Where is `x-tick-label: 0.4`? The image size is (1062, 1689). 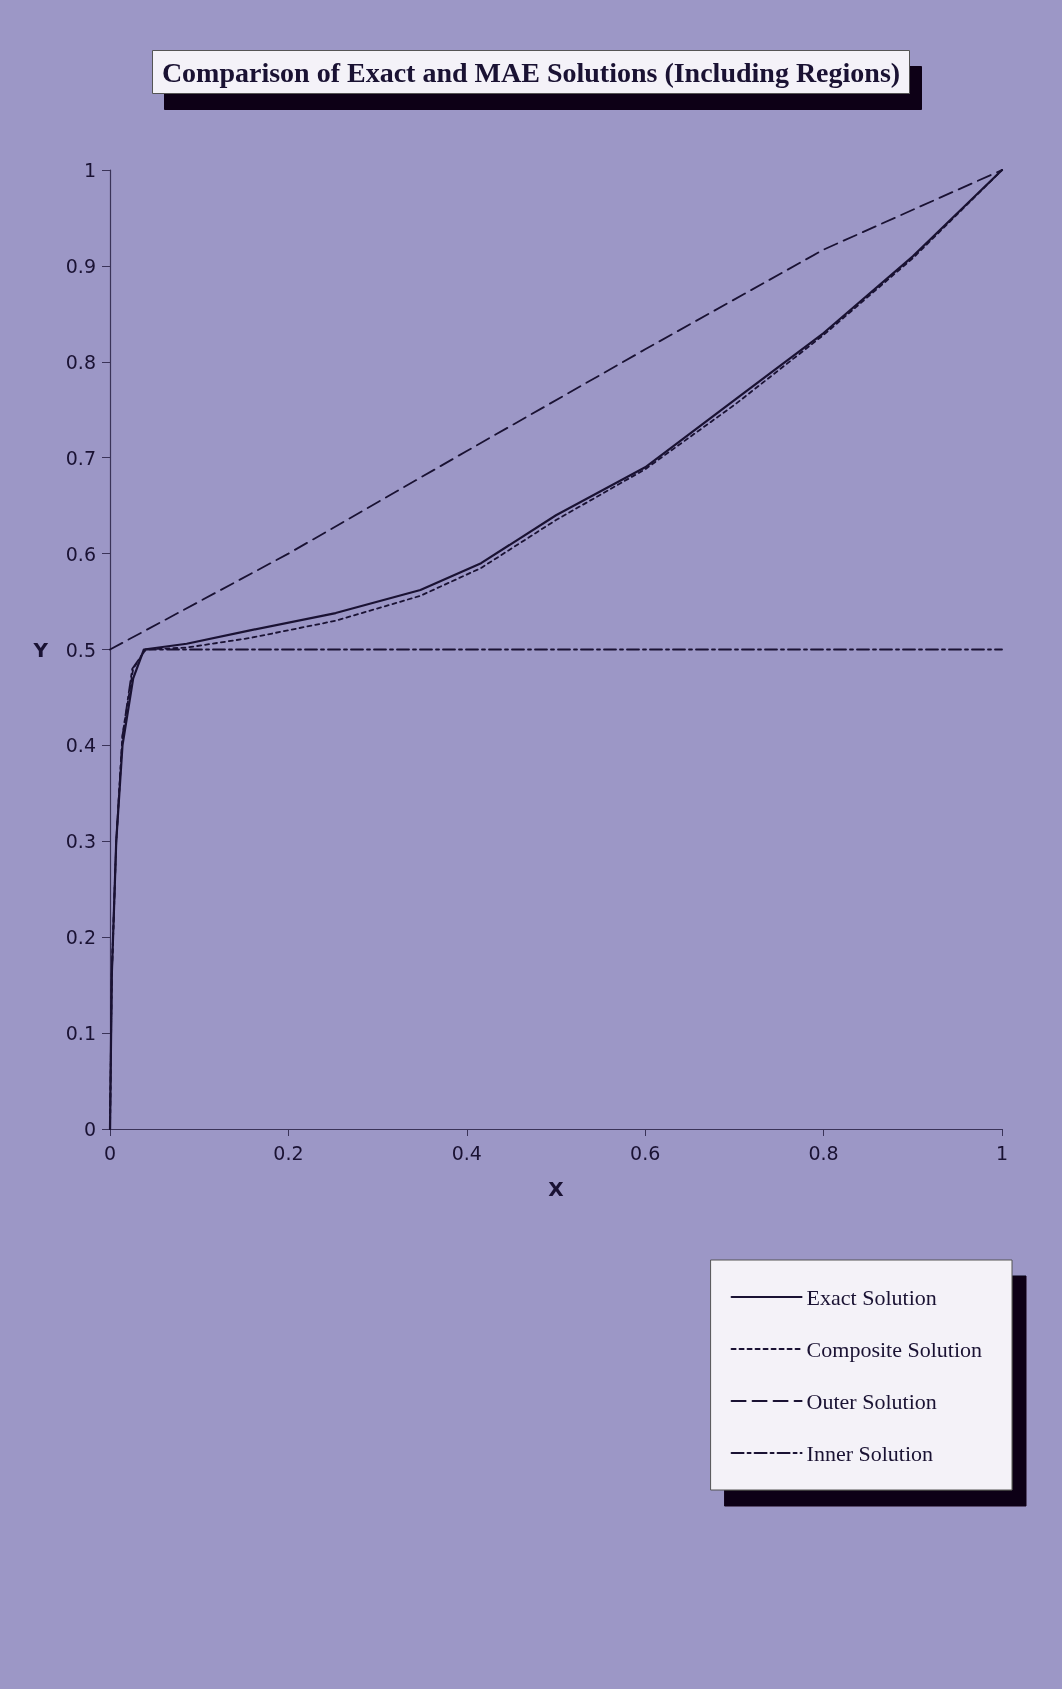
x-tick-label: 0.4 is located at coordinates (466, 1152).